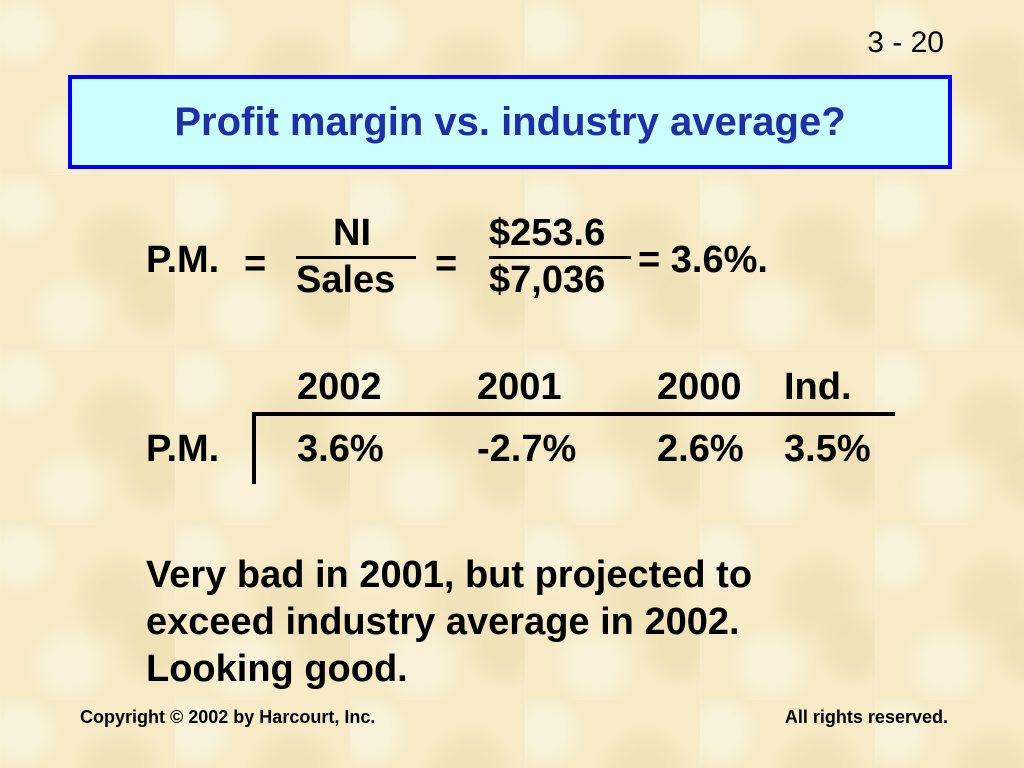 This screenshot has height=768, width=1024. I want to click on formula-result: = 3.6%., so click(703, 260).